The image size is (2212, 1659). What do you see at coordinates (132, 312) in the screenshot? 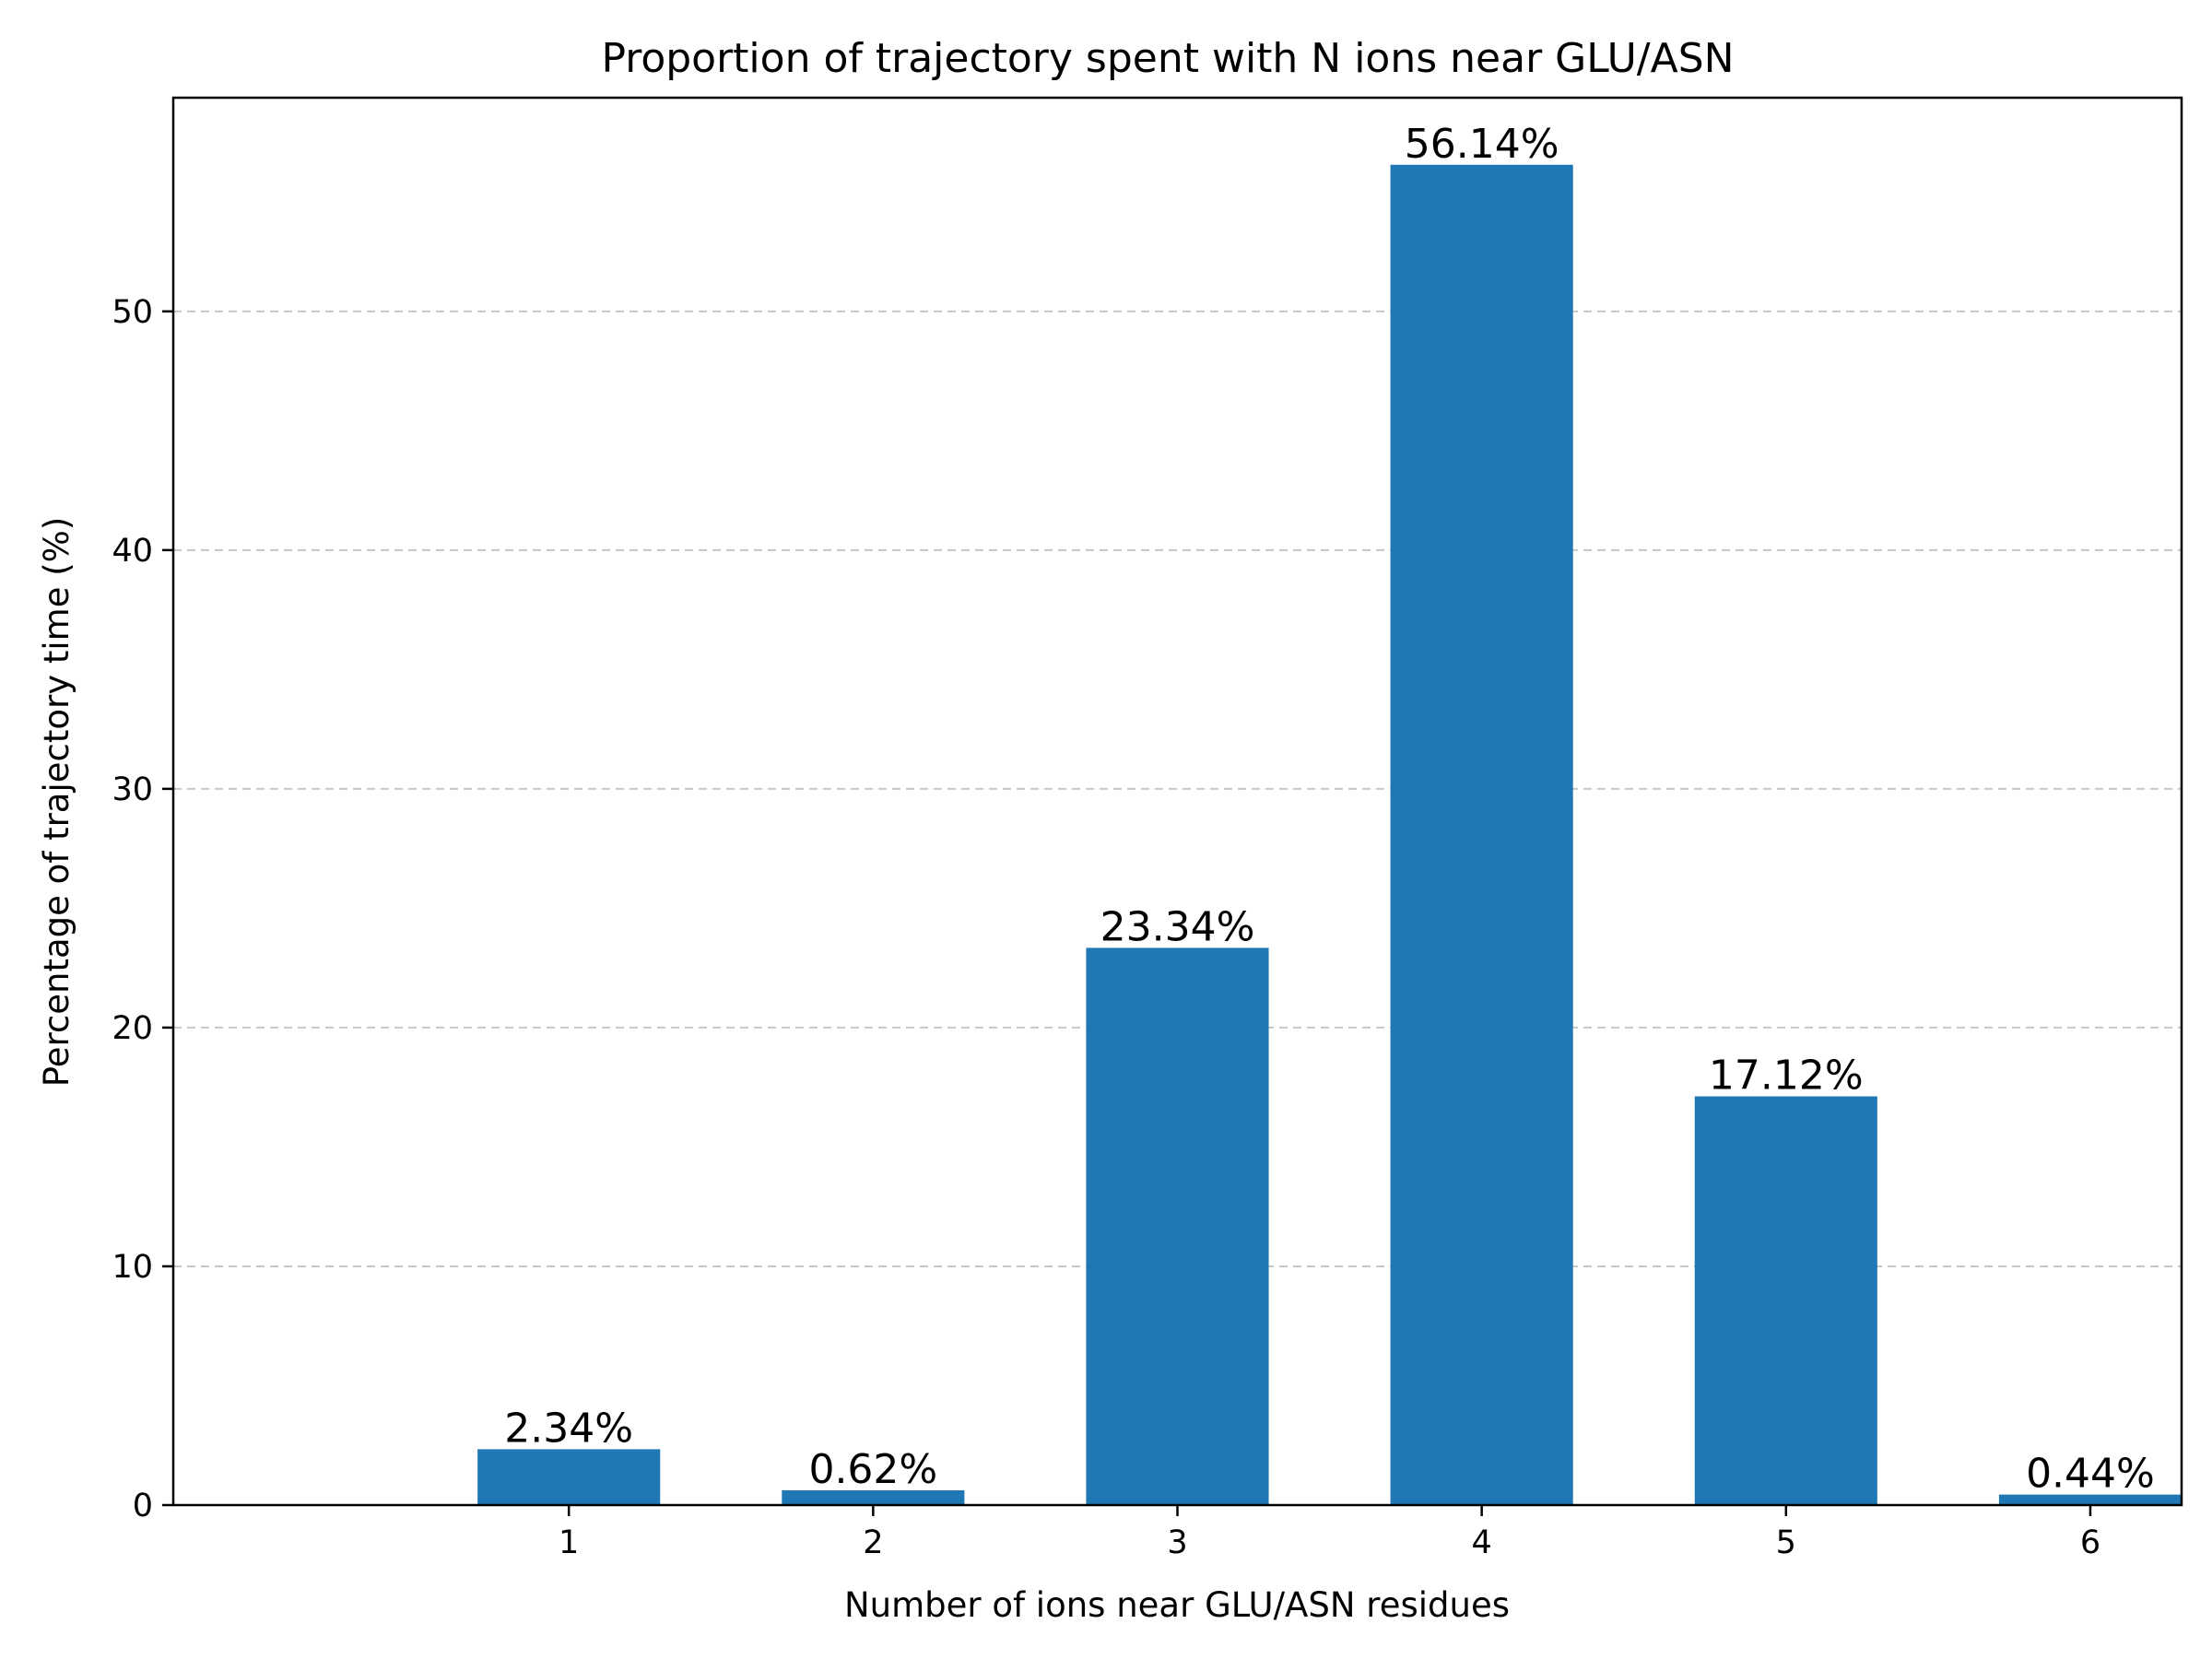
I see `y-tick-label: 50` at bounding box center [132, 312].